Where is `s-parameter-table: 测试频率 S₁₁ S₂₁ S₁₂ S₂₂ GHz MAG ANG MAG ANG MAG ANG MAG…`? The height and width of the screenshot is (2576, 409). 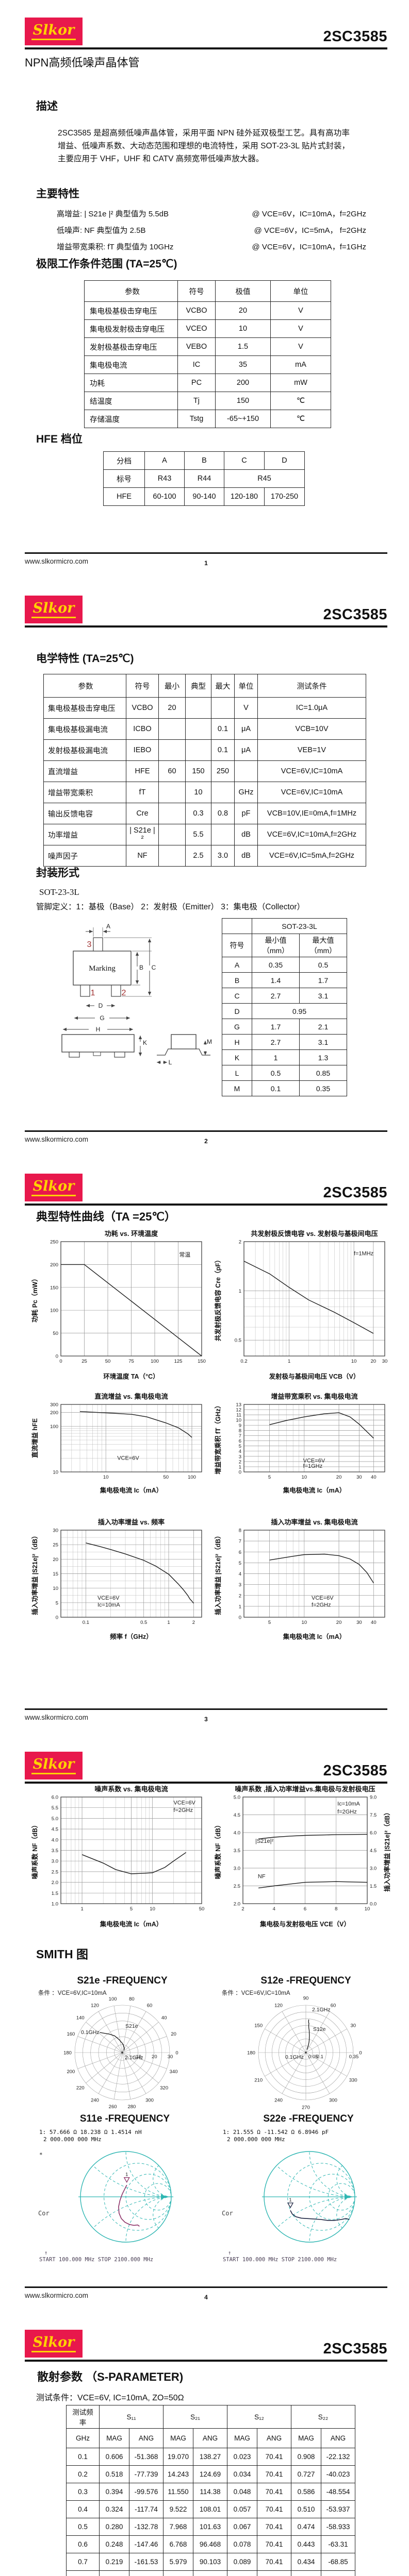
s-parameter-table: 测试频率 S₁₁ S₂₁ S₁₂ S₂₂ GHz MAG ANG MAG ANG MAG ANG MAG… is located at coordinates (211, 2490).